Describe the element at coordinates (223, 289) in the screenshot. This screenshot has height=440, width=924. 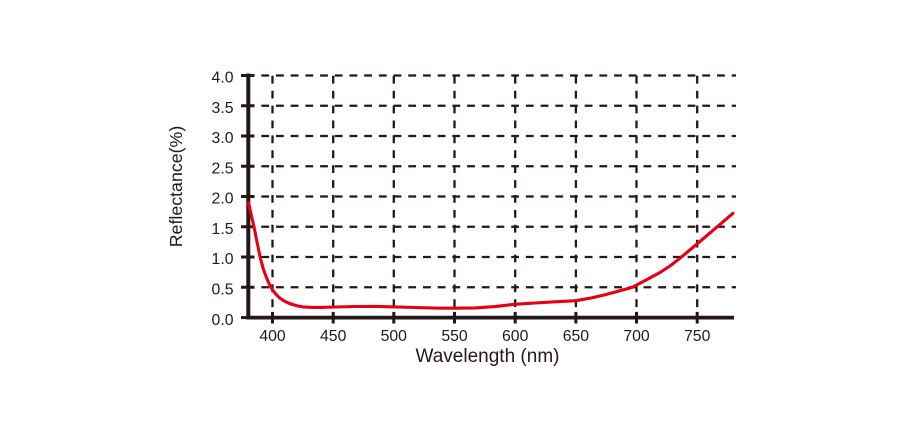
I see `svg-text: 0.5` at that location.